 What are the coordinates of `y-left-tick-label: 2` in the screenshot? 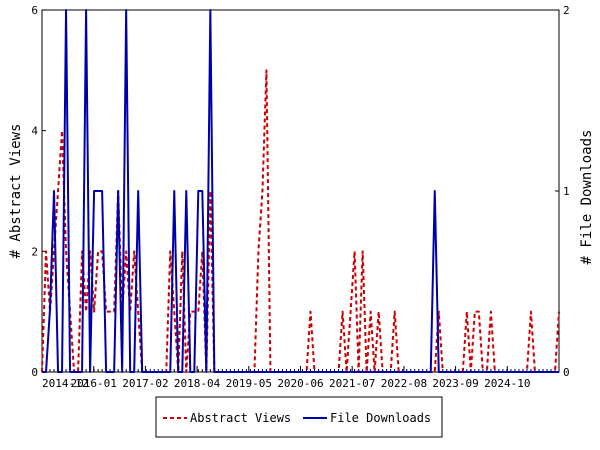 It's located at (34, 251).